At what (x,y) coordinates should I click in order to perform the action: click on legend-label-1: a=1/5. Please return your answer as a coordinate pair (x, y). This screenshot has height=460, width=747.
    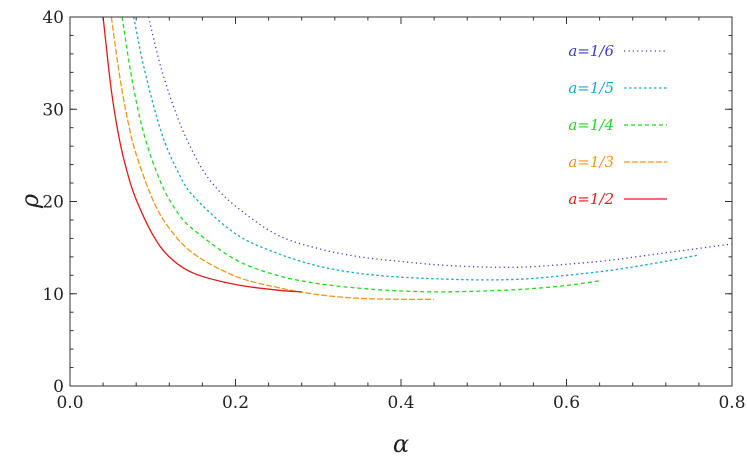
    Looking at the image, I should click on (591, 88).